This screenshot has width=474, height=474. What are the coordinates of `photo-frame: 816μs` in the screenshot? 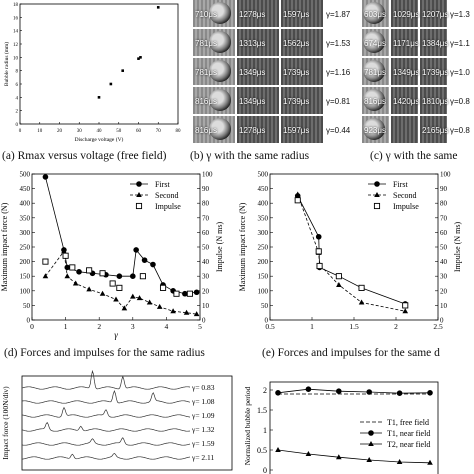 It's located at (214, 100).